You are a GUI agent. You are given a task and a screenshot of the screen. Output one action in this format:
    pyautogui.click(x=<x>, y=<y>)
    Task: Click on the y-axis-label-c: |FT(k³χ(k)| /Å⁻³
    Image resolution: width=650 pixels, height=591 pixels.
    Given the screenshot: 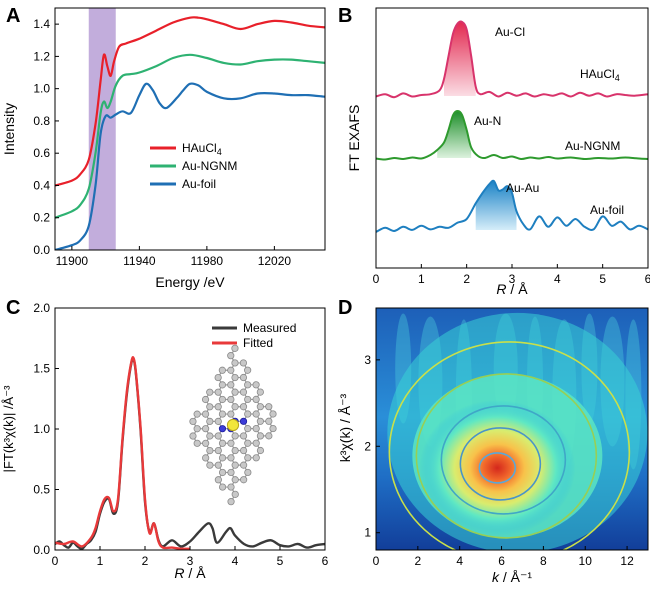 What is the action you would take?
    pyautogui.click(x=8, y=429)
    